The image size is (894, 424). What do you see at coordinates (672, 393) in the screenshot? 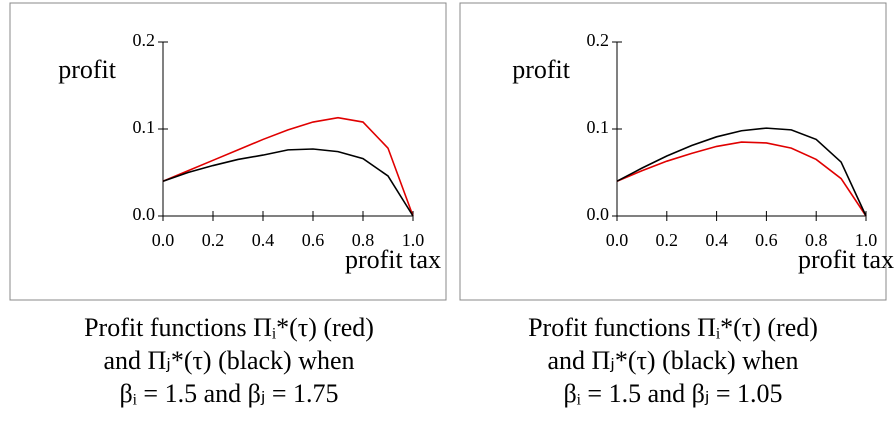
I see `caption-line: βᵢ = 1.5 and βⱼ = 1.05` at bounding box center [672, 393].